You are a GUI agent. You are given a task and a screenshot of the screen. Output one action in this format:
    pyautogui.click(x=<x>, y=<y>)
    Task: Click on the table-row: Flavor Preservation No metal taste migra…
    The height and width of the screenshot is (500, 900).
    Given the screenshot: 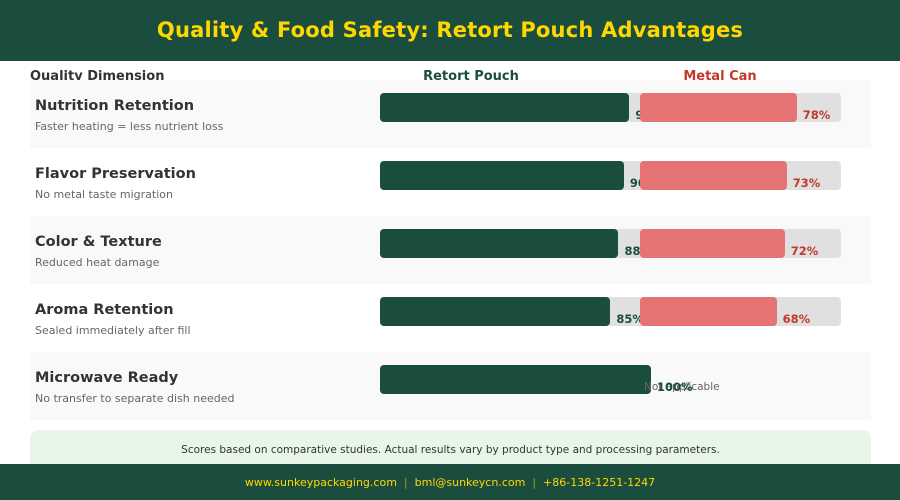 What is the action you would take?
    pyautogui.click(x=450, y=182)
    